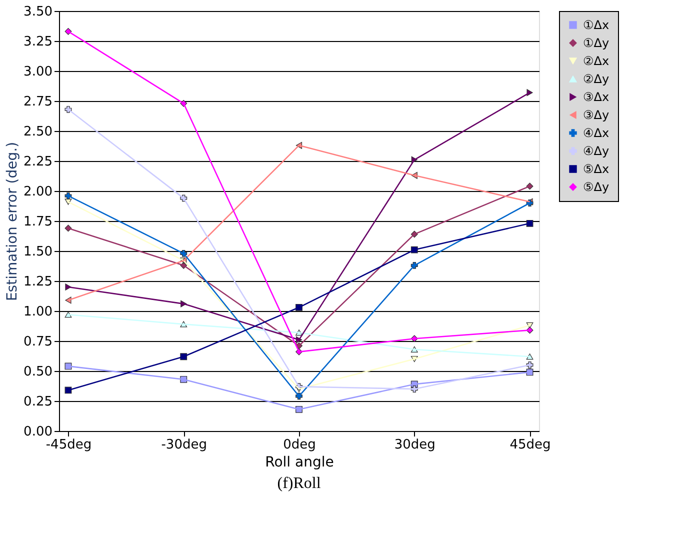  Describe the element at coordinates (596, 169) in the screenshot. I see `legend-label: ⑤Δx` at that location.